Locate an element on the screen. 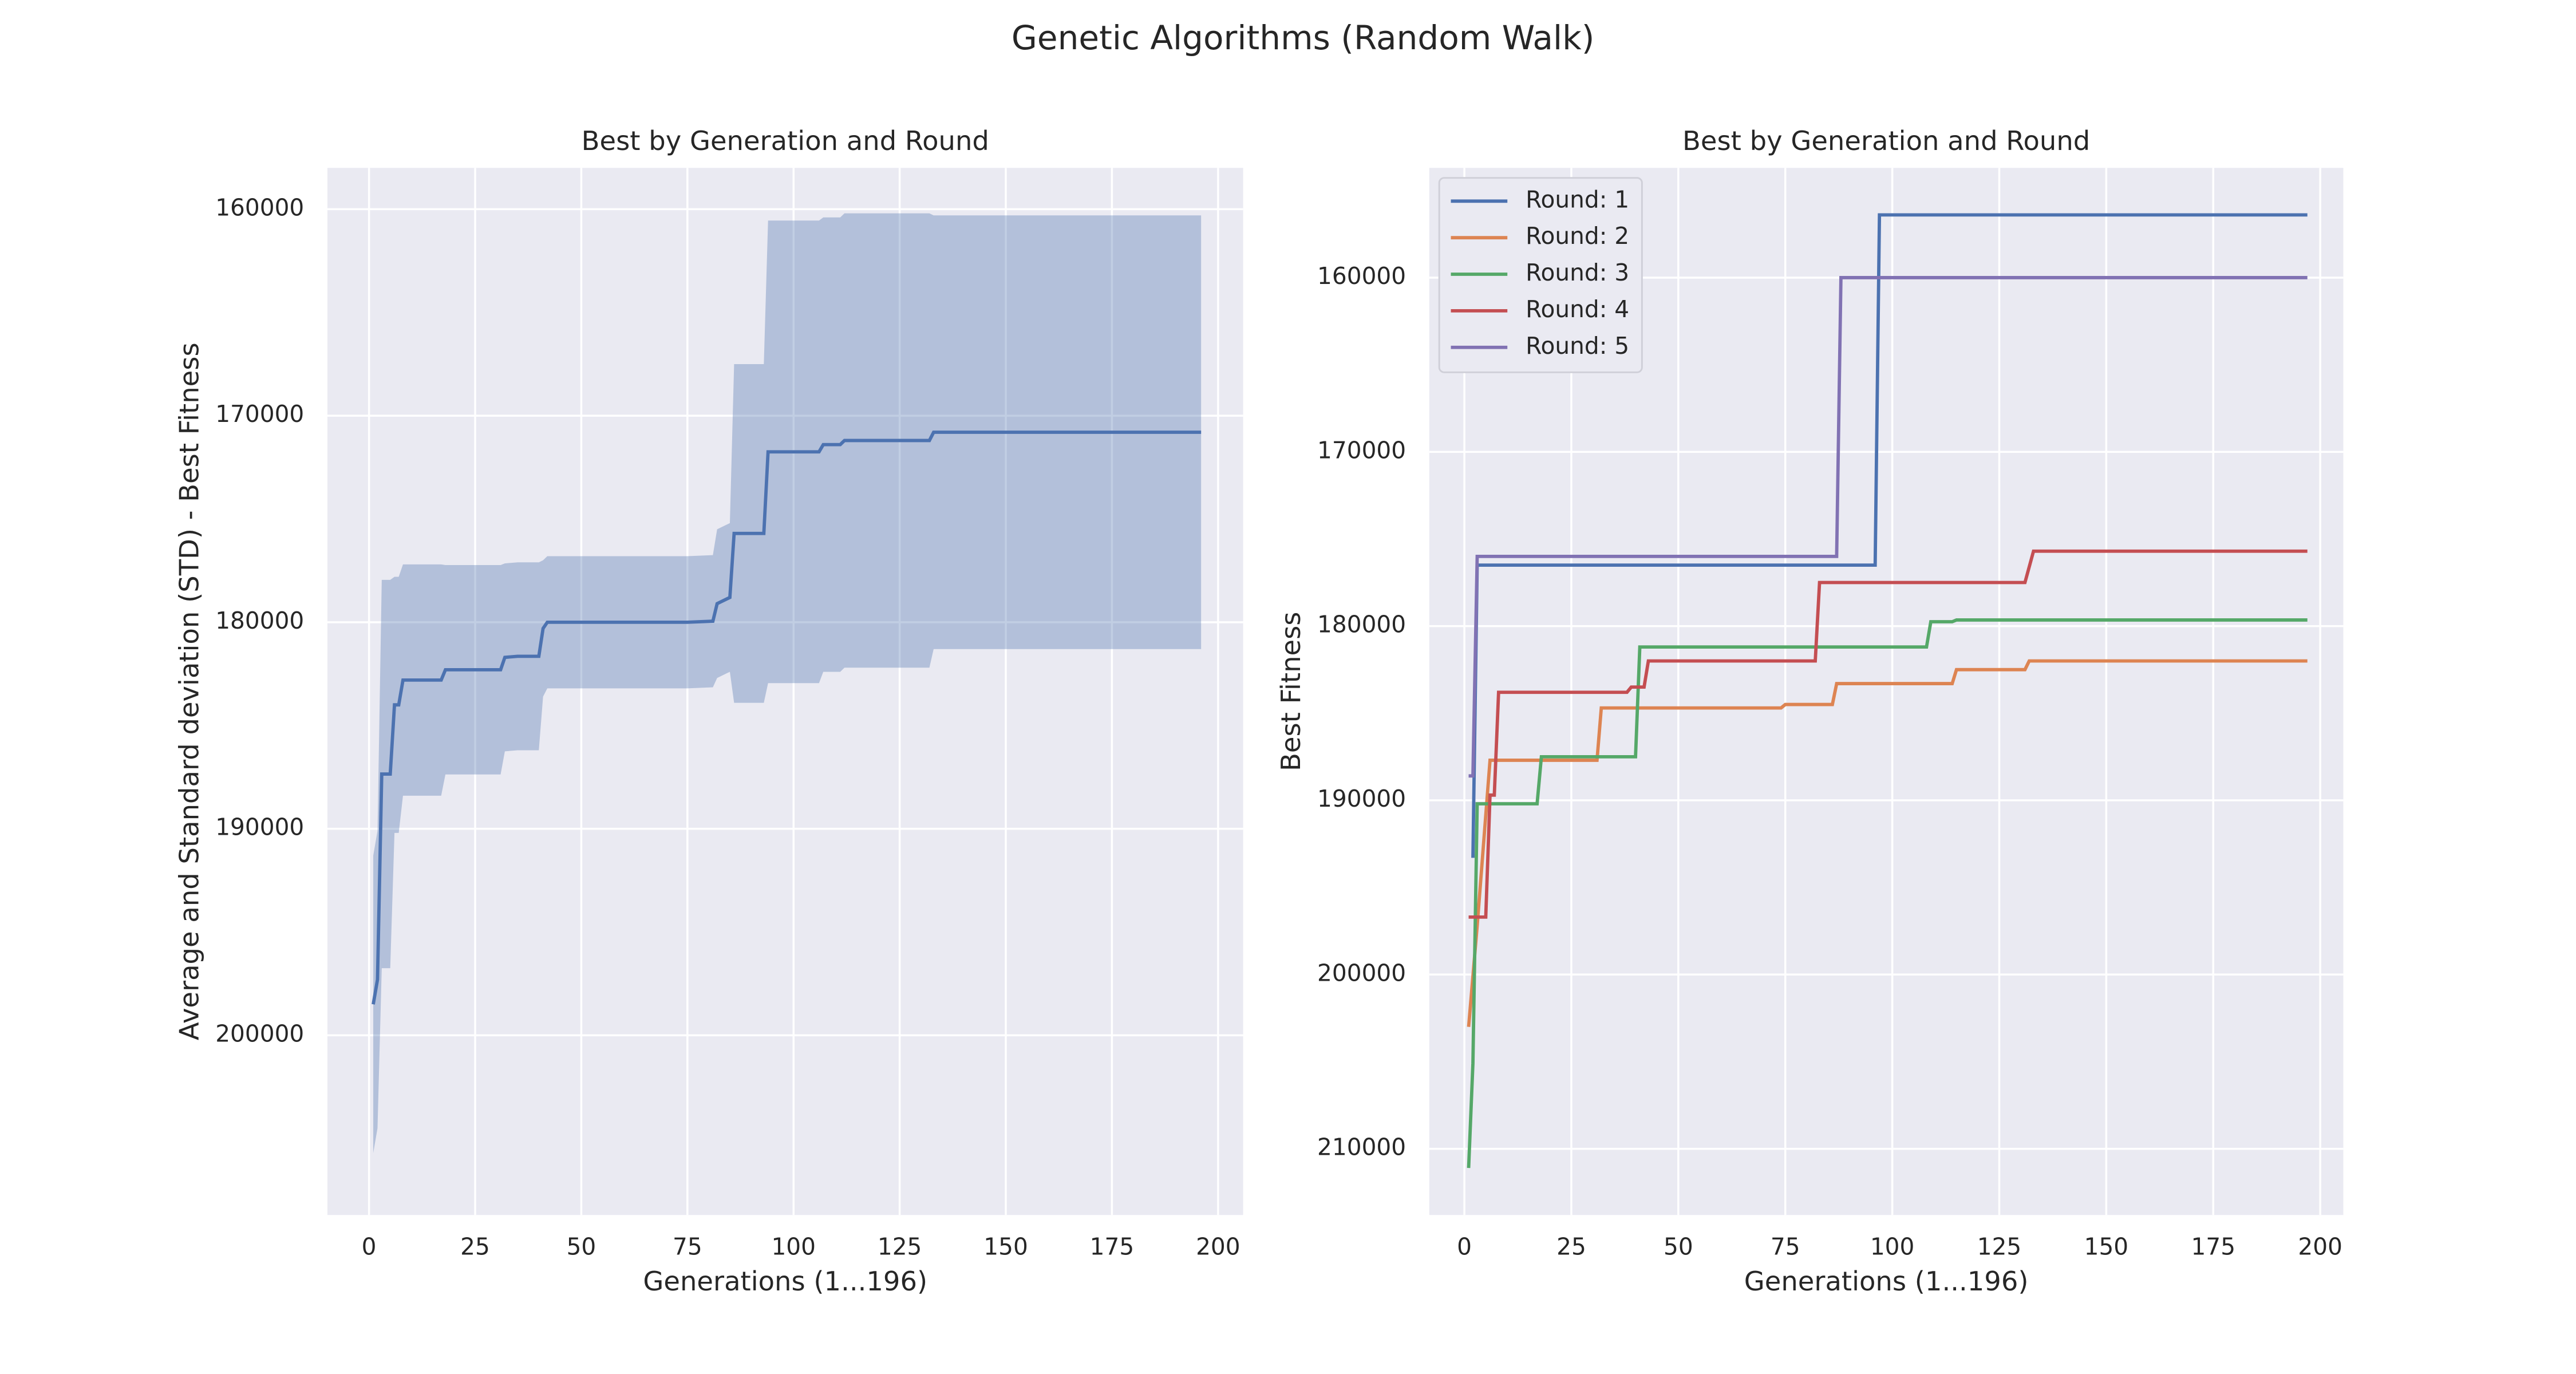 The image size is (2576, 1374). legend-label: Round: 2 is located at coordinates (1577, 236).